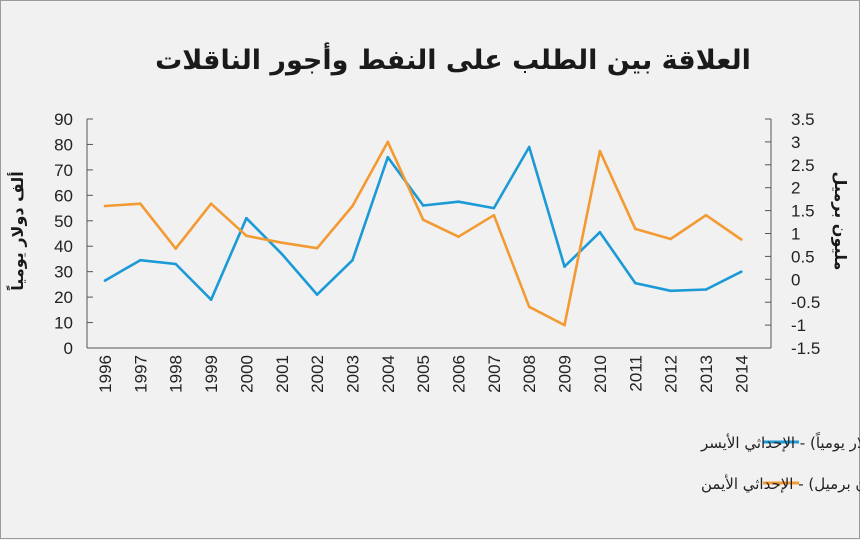 The height and width of the screenshot is (540, 860). Describe the element at coordinates (529, 374) in the screenshot. I see `x-tick-label: 2008` at that location.